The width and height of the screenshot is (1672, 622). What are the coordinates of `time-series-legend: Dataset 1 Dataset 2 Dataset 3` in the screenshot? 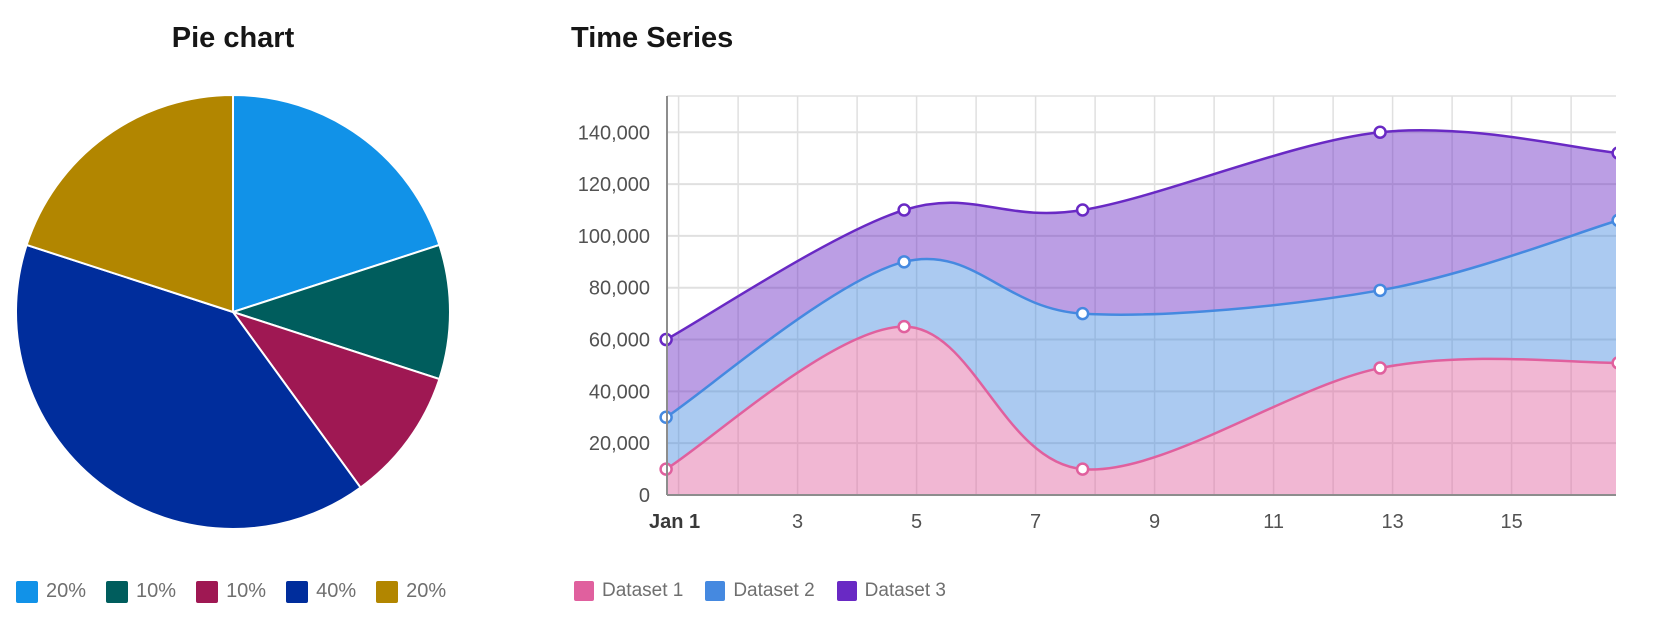 It's located at (771, 591).